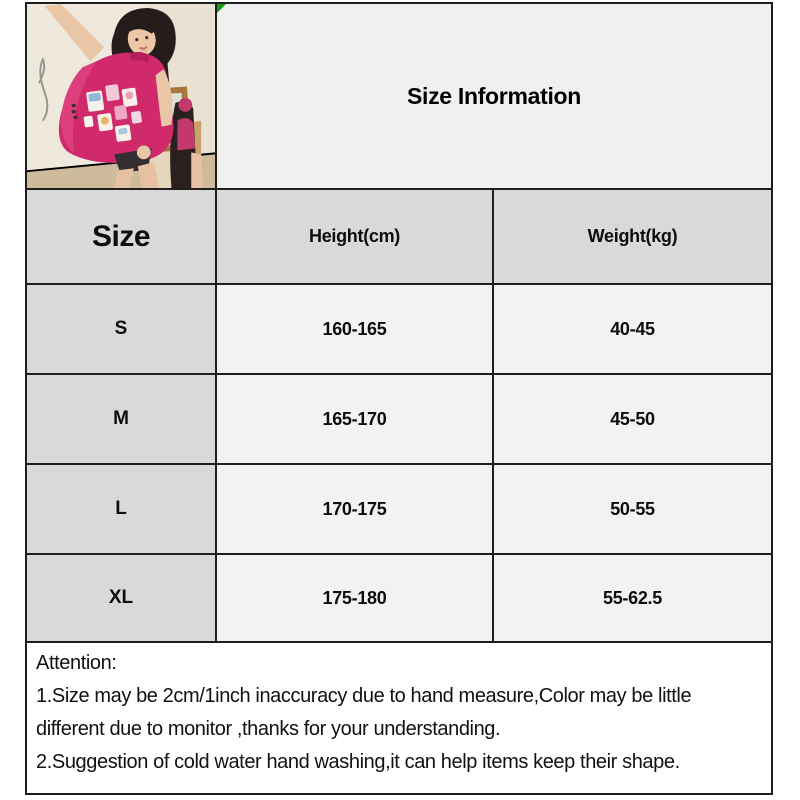  What do you see at coordinates (122, 237) in the screenshot?
I see `column-header-size: Size` at bounding box center [122, 237].